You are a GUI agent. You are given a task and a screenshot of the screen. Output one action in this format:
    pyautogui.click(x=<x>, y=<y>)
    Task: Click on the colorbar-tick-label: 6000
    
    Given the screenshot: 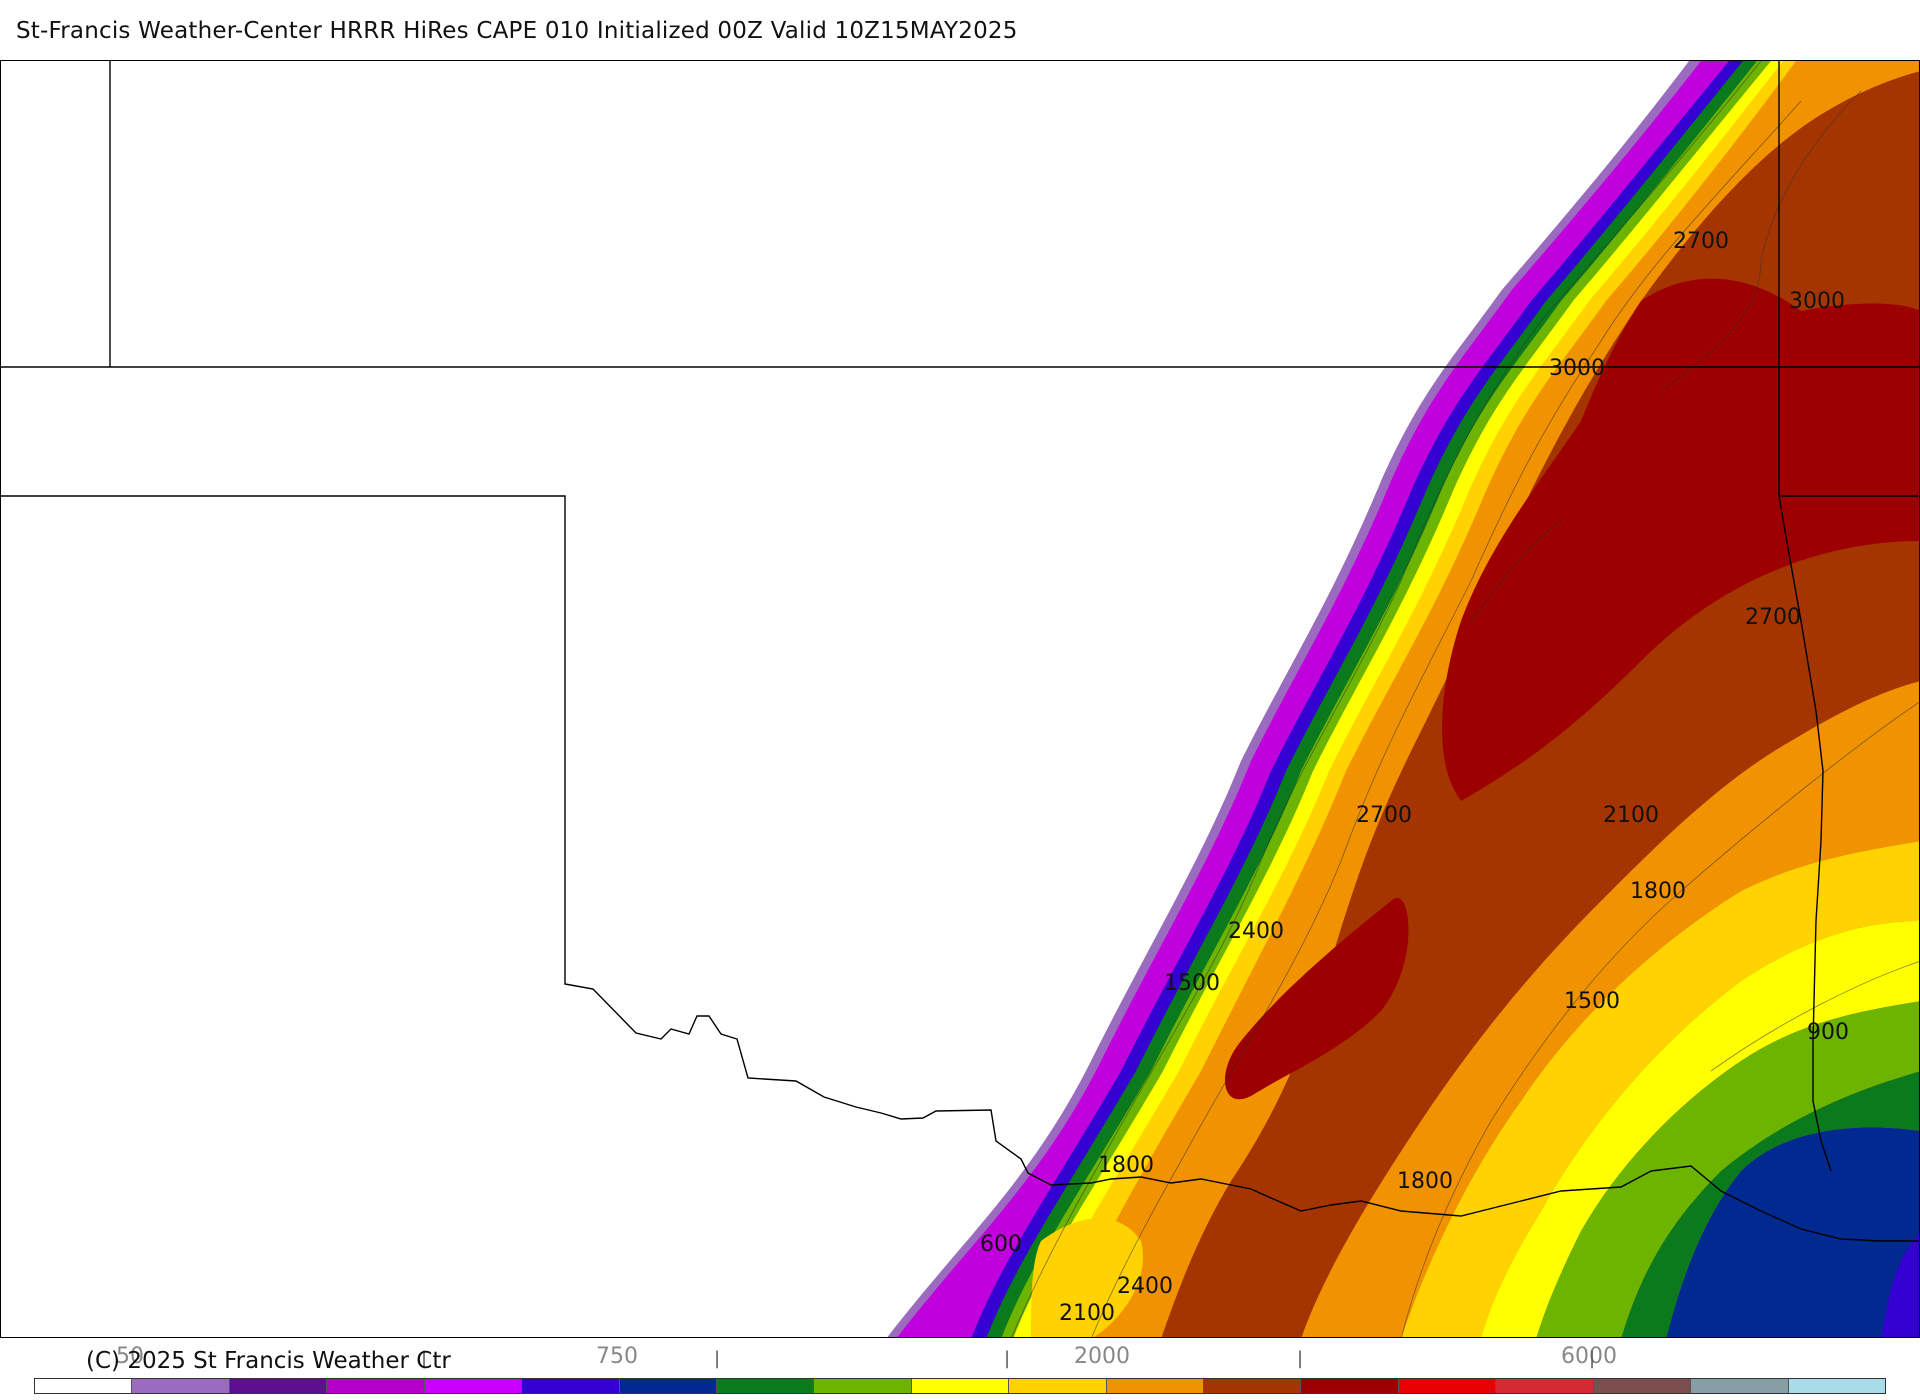 What is the action you would take?
    pyautogui.click(x=1589, y=1356)
    